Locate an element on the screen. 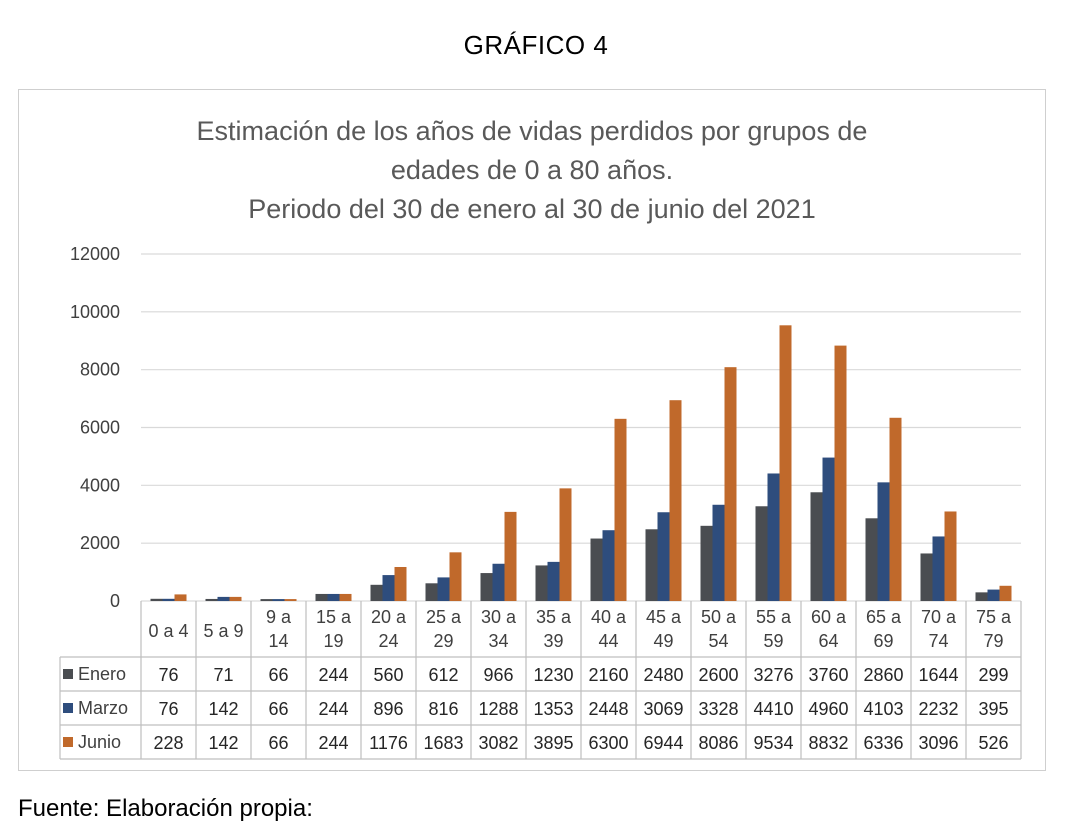  x-tick-label: 15 a is located at coordinates (334, 617).